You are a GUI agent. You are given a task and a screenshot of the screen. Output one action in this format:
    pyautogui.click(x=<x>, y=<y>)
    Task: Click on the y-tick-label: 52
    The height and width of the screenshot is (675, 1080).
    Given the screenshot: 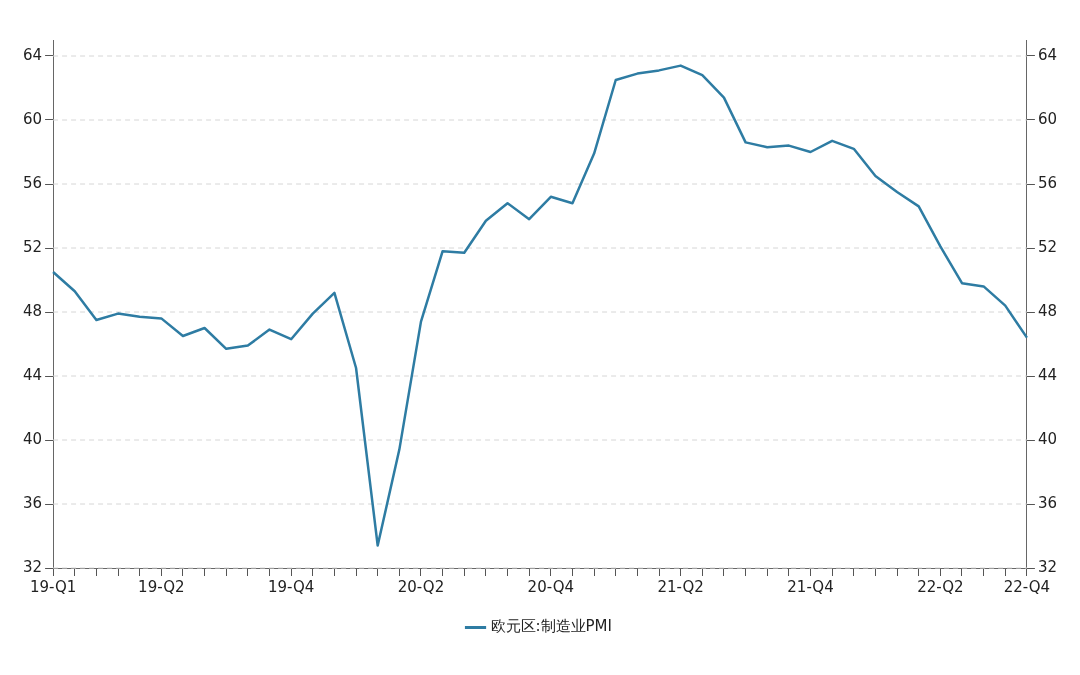 What is the action you would take?
    pyautogui.click(x=32, y=246)
    